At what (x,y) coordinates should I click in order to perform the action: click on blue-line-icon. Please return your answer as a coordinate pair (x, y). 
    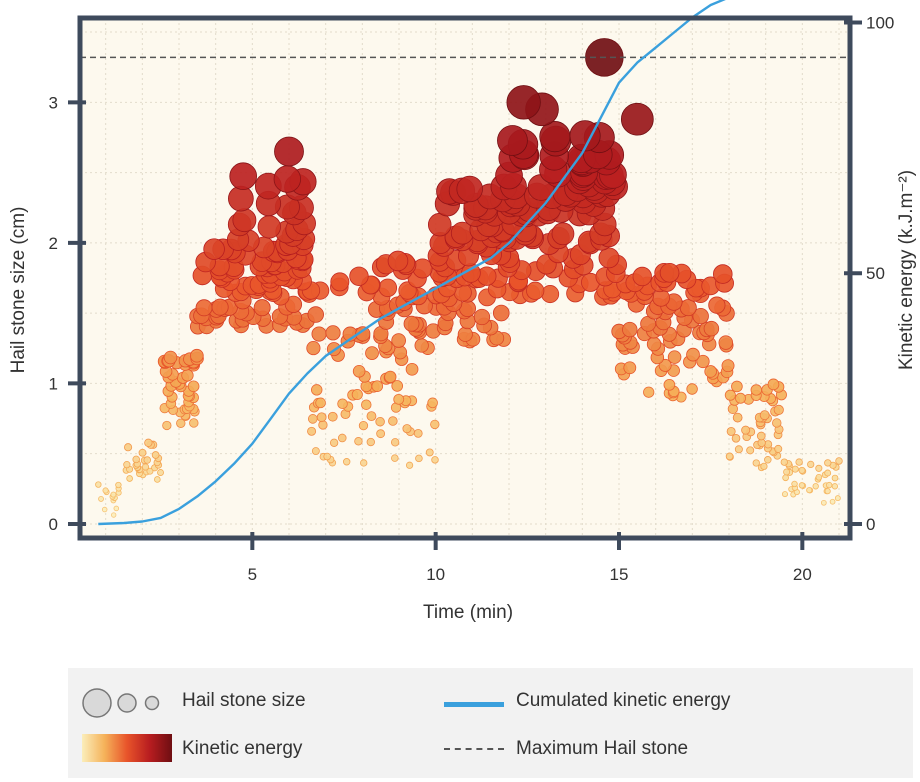
    Looking at the image, I should click on (474, 704).